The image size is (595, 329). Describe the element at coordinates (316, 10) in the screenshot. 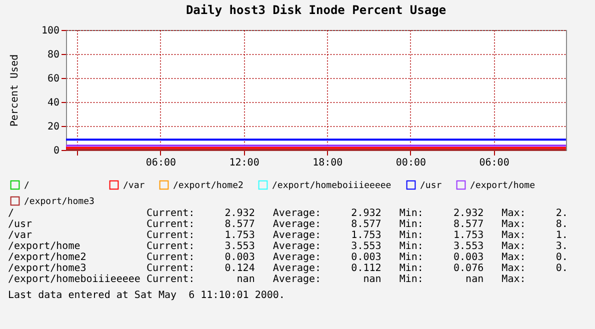

I see `chart-title: Daily host3 Disk Inode Percent Usage` at that location.